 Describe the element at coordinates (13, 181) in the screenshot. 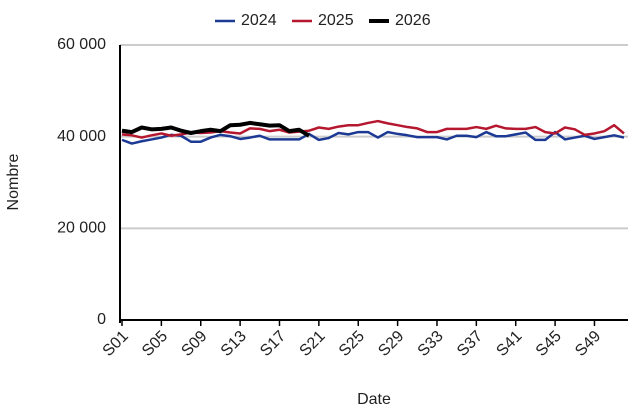

I see `y-axis-title: Nombre` at that location.